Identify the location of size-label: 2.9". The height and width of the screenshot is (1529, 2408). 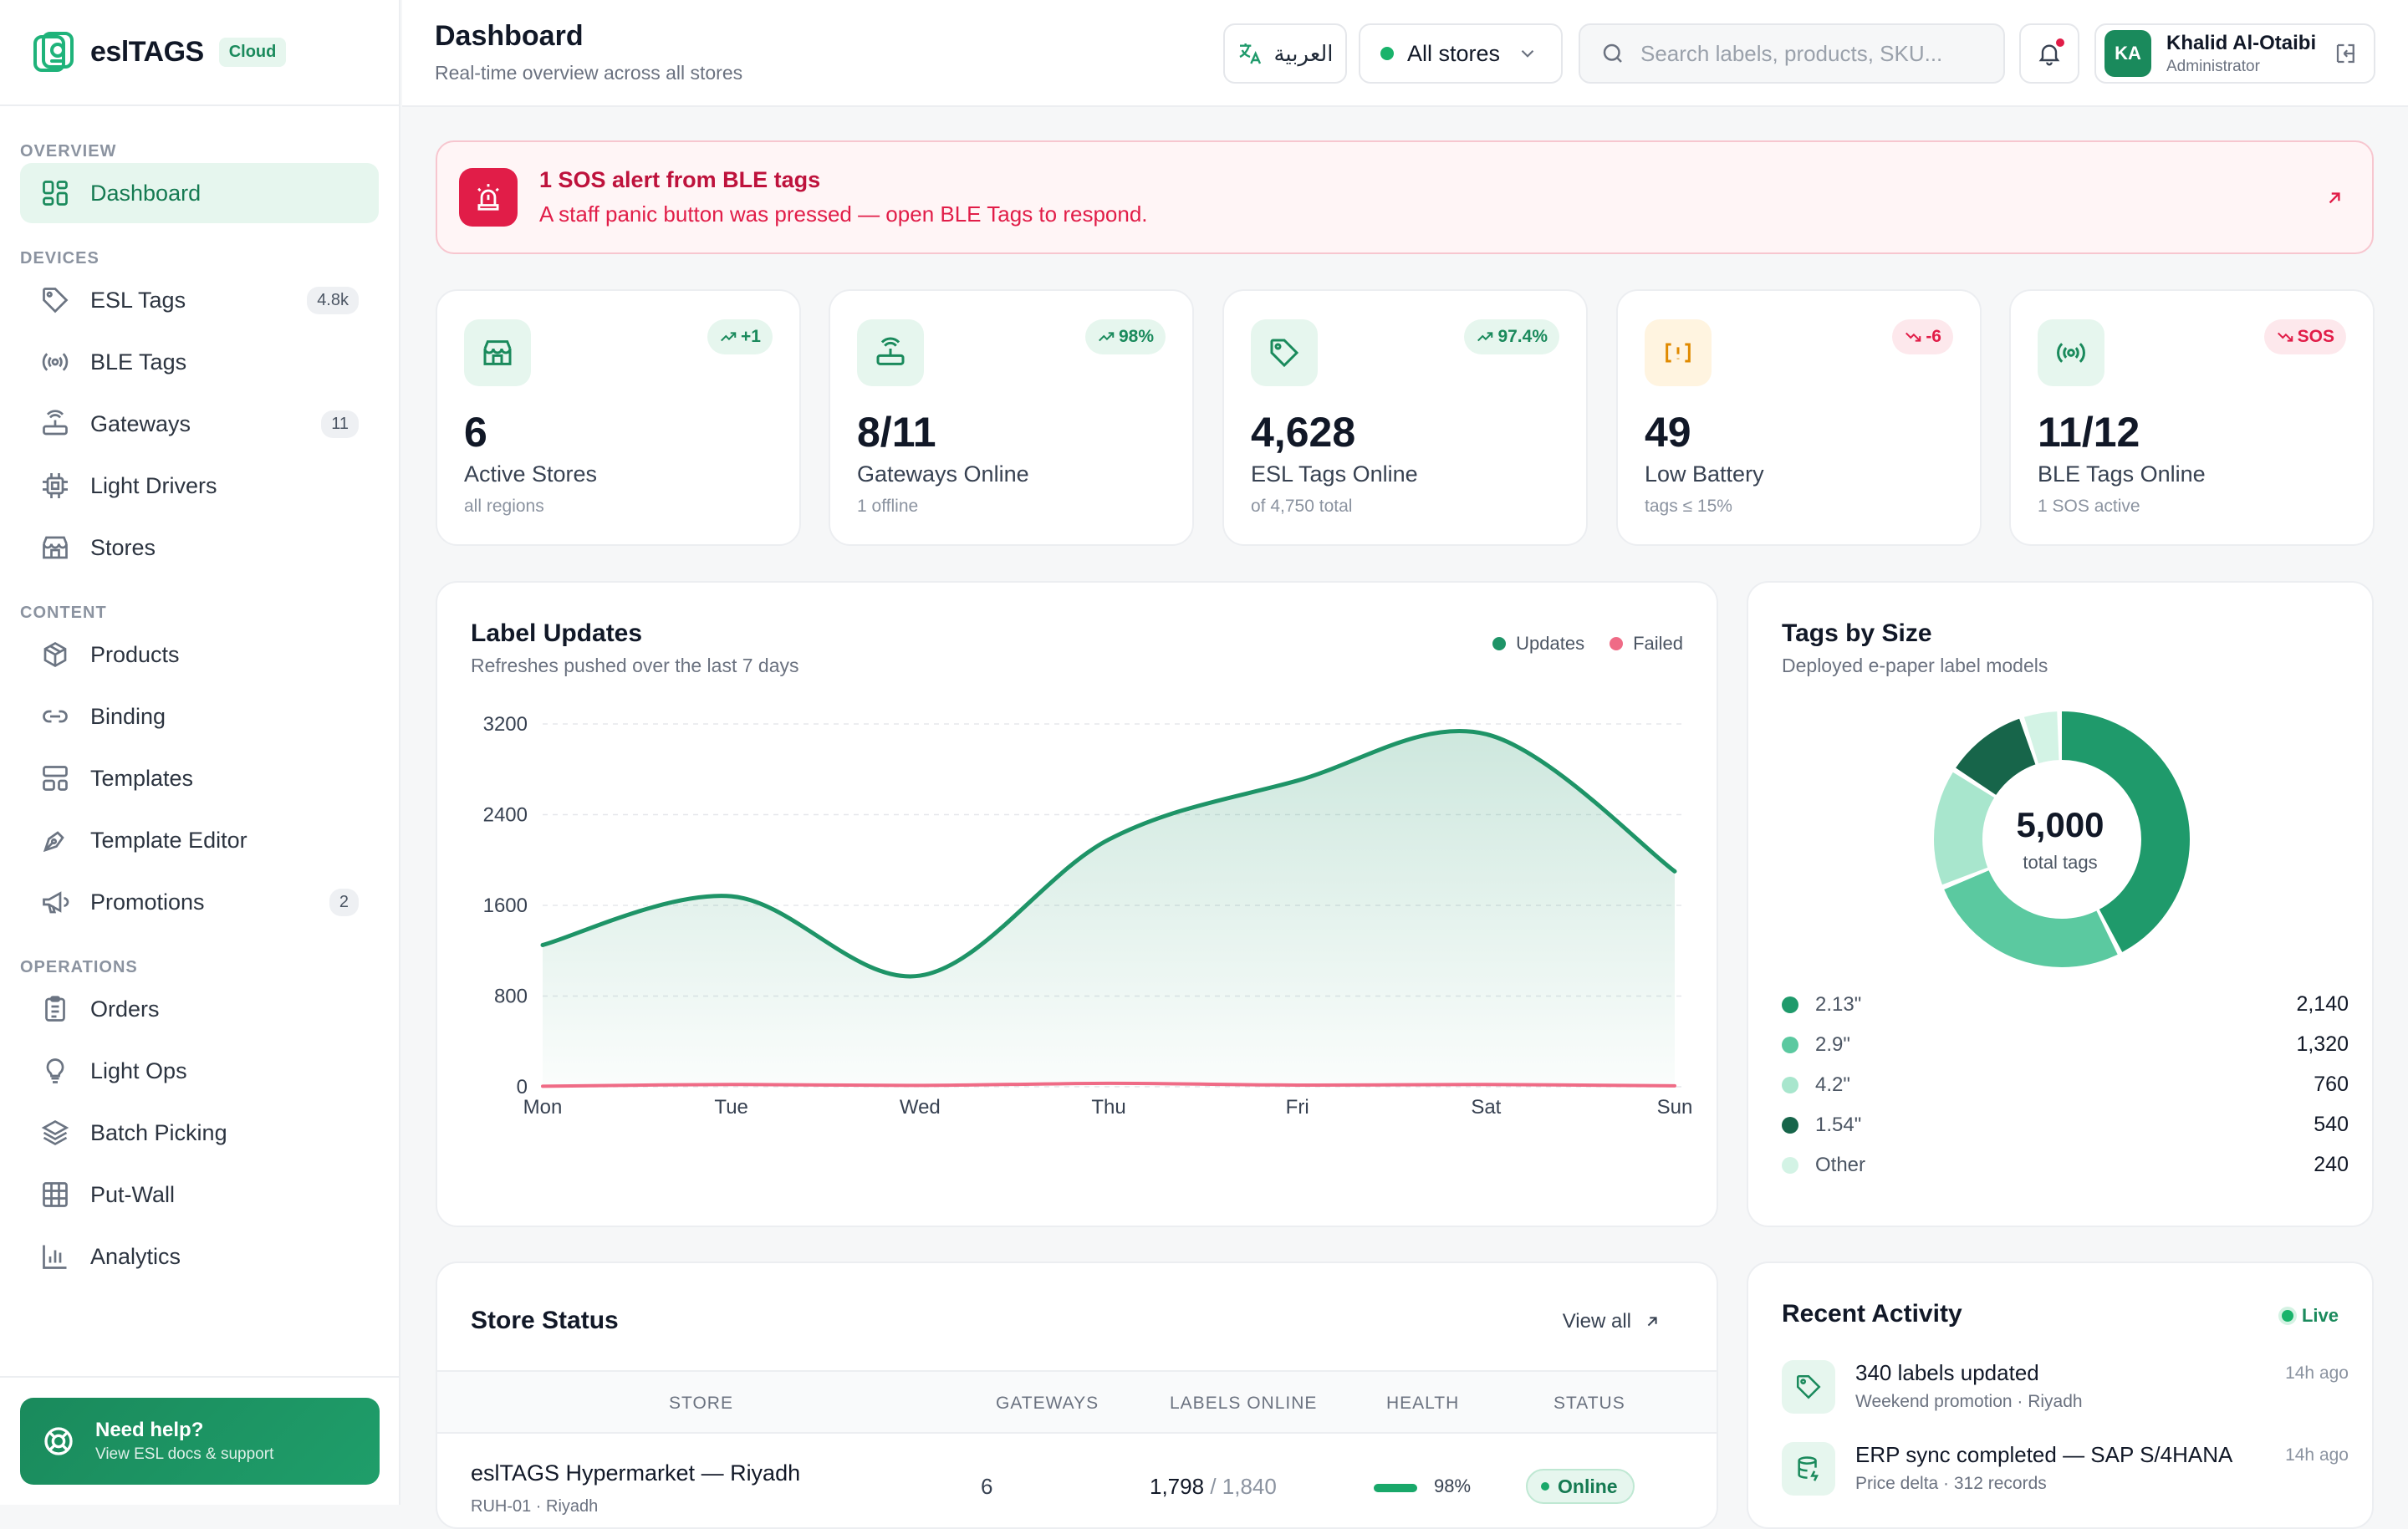
(1833, 1044).